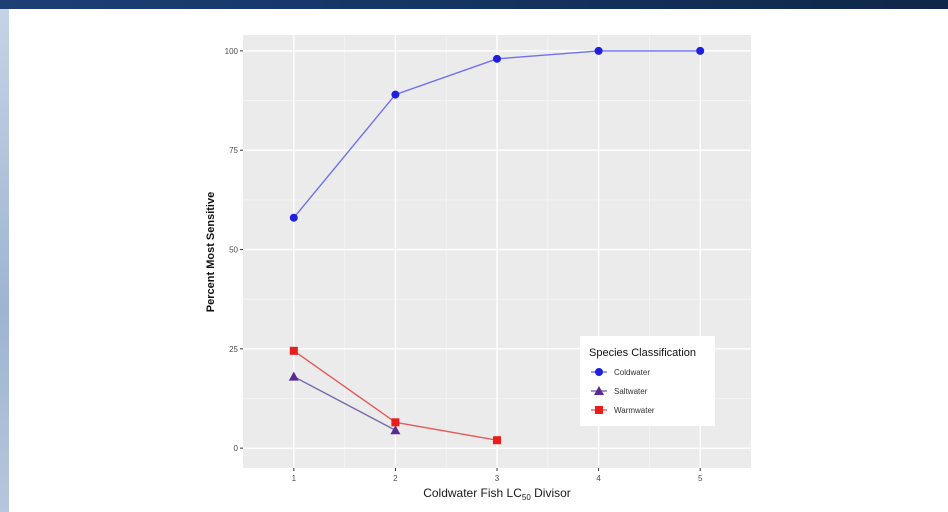 The width and height of the screenshot is (948, 512). What do you see at coordinates (634, 410) in the screenshot?
I see `legend-label-warmwater: Warmwater` at bounding box center [634, 410].